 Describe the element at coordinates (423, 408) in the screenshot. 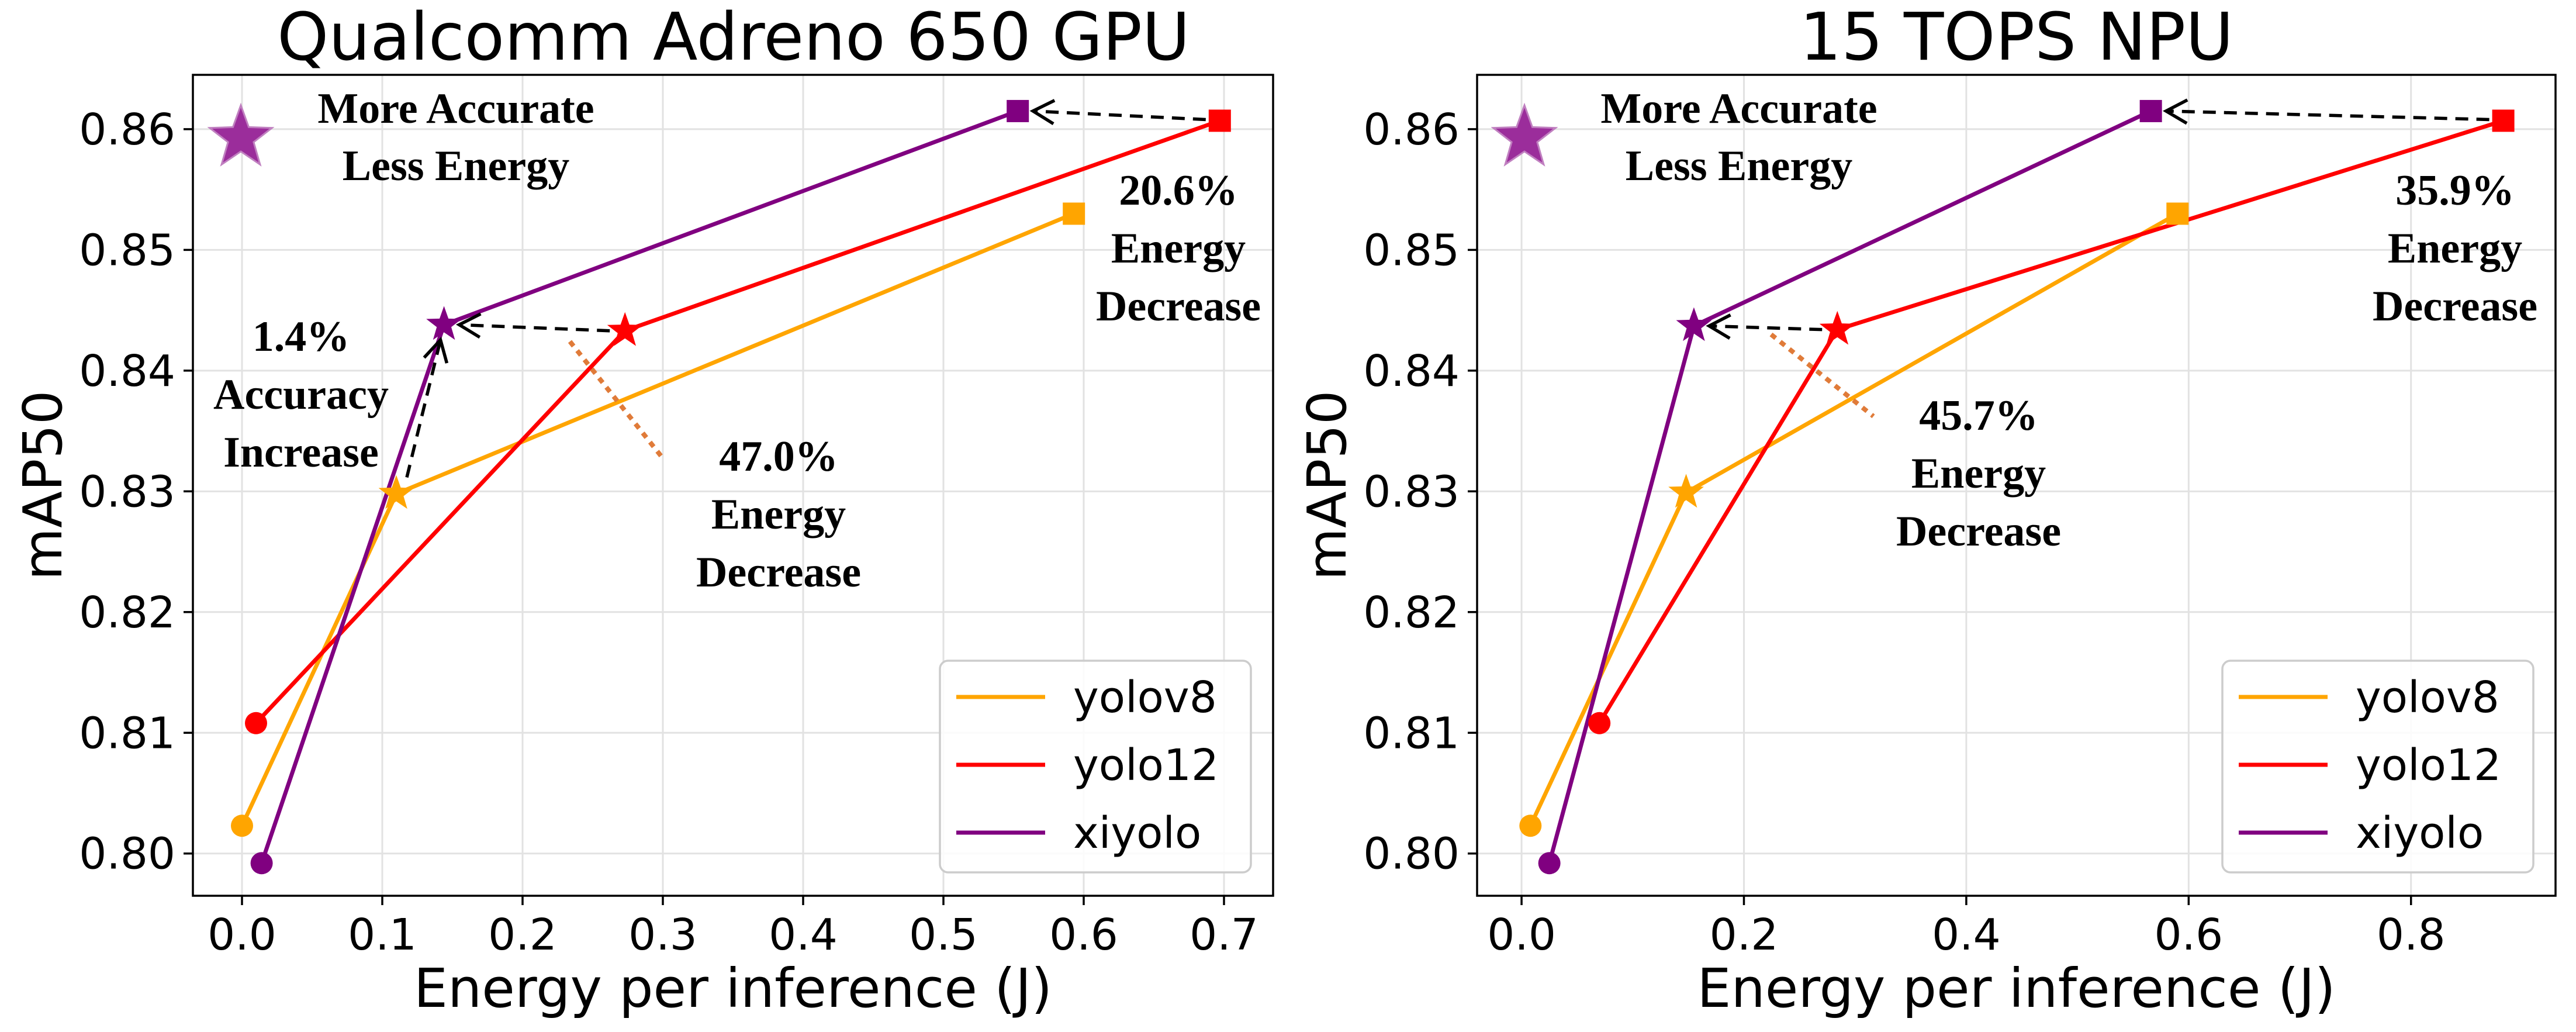

I see `accuracy-arrow` at that location.